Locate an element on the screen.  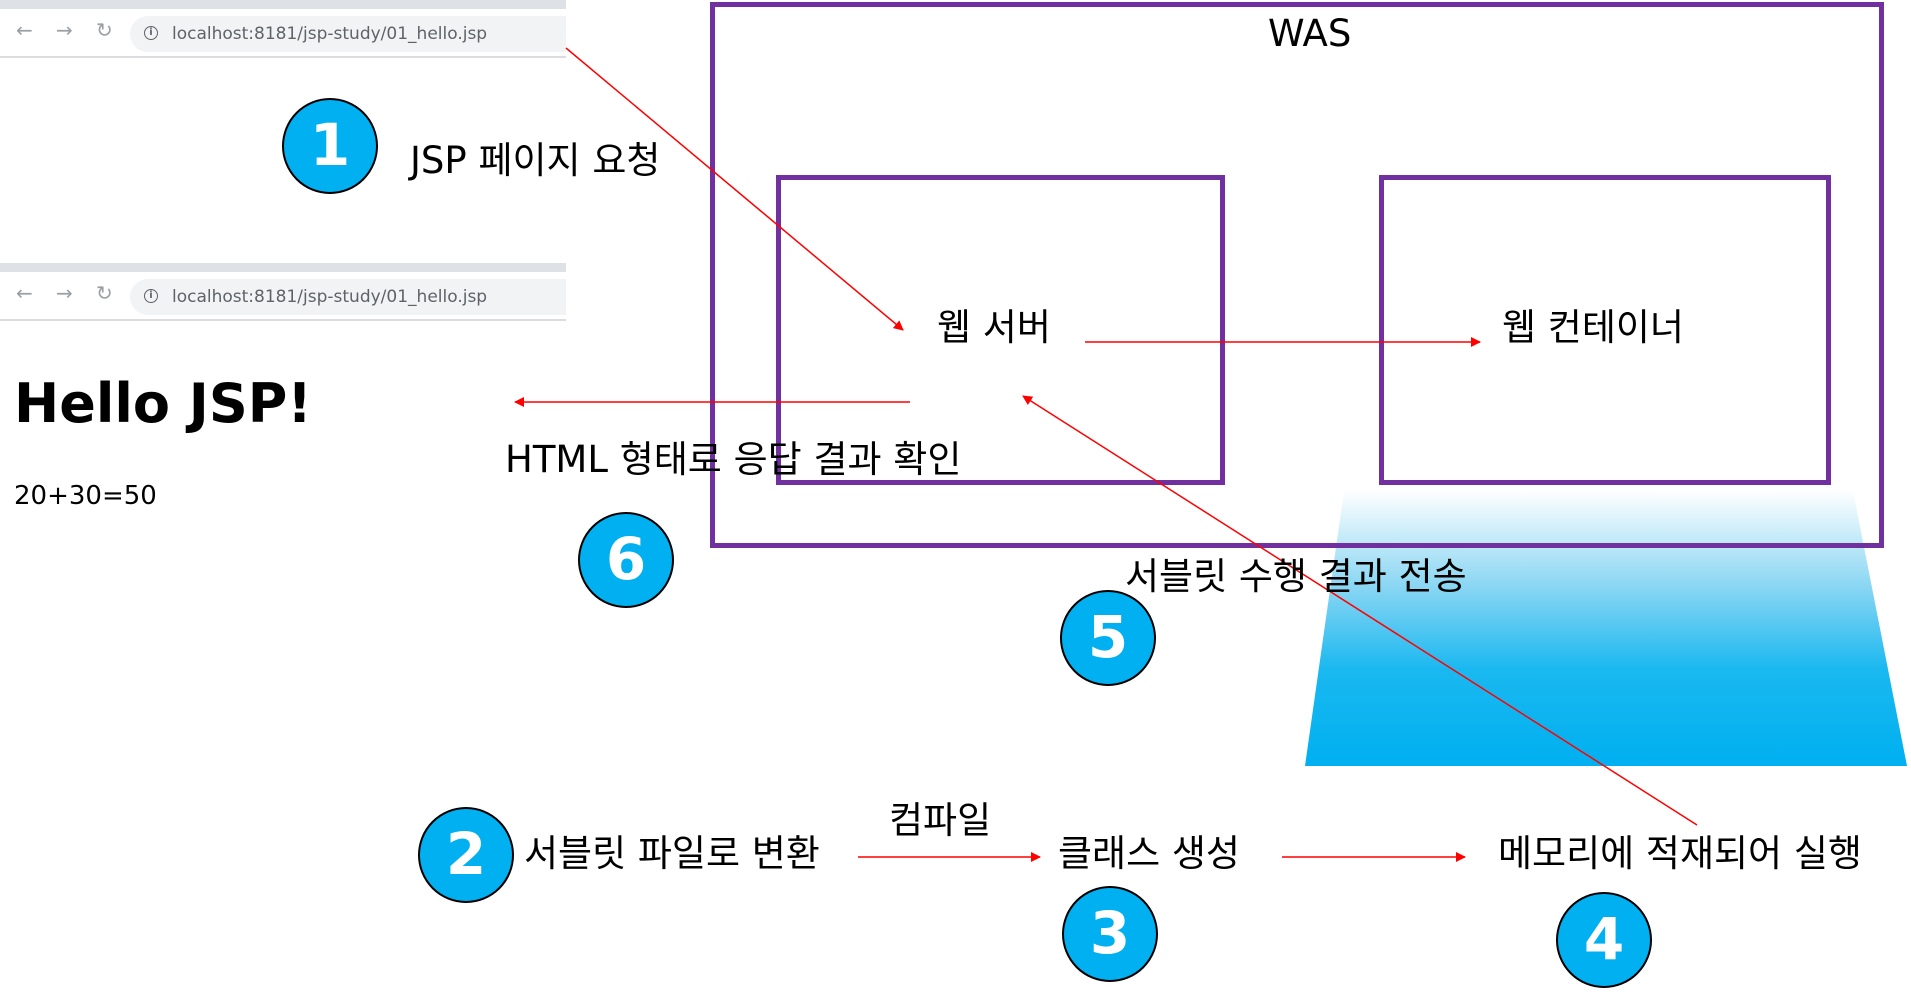
web-server-box is located at coordinates (1000, 330).